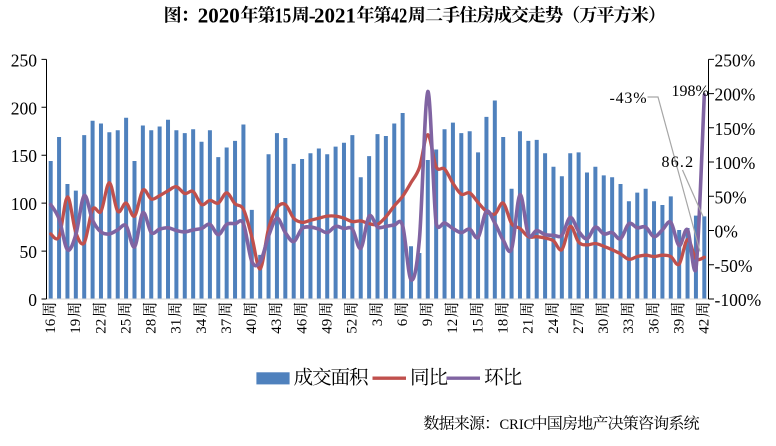 This screenshot has width=776, height=446. Describe the element at coordinates (32, 300) in the screenshot. I see `svg-text: 0` at that location.